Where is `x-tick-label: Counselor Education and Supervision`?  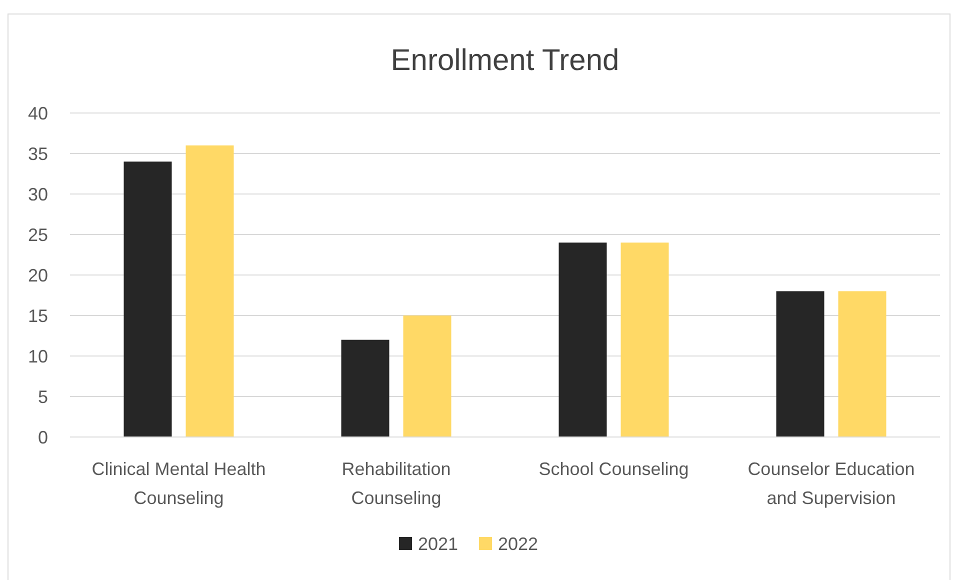 x-tick-label: Counselor Education and Supervision is located at coordinates (831, 483).